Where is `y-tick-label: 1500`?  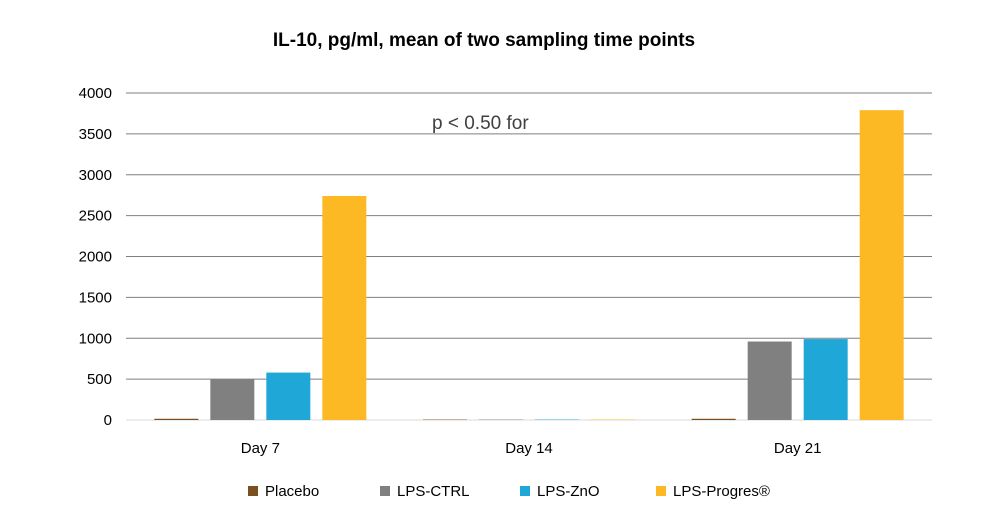 y-tick-label: 1500 is located at coordinates (95, 297).